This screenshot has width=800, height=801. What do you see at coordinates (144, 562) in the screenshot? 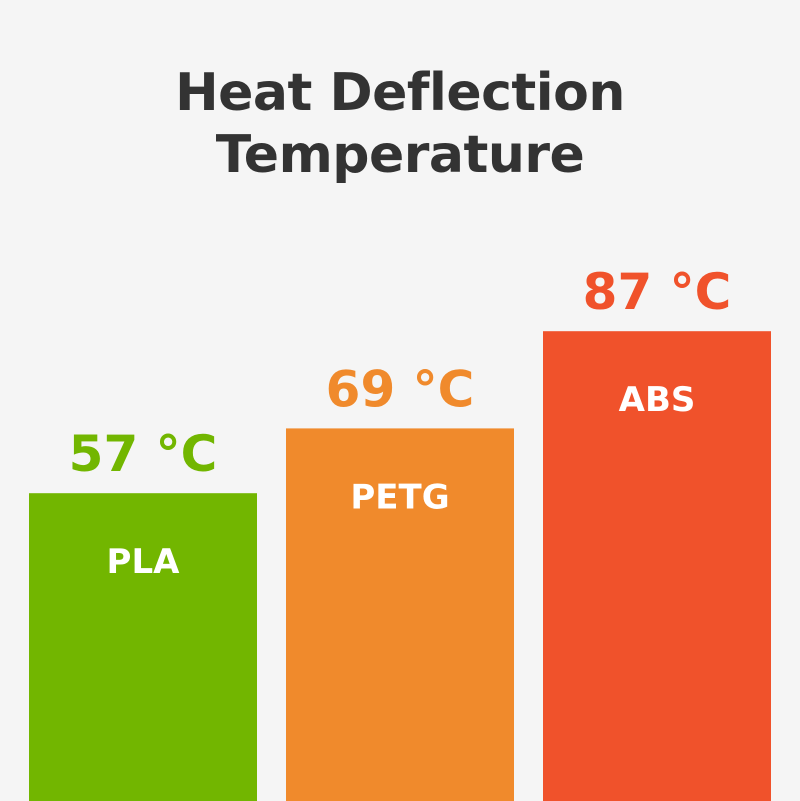
I see `bar-label-pla: PLA` at bounding box center [144, 562].